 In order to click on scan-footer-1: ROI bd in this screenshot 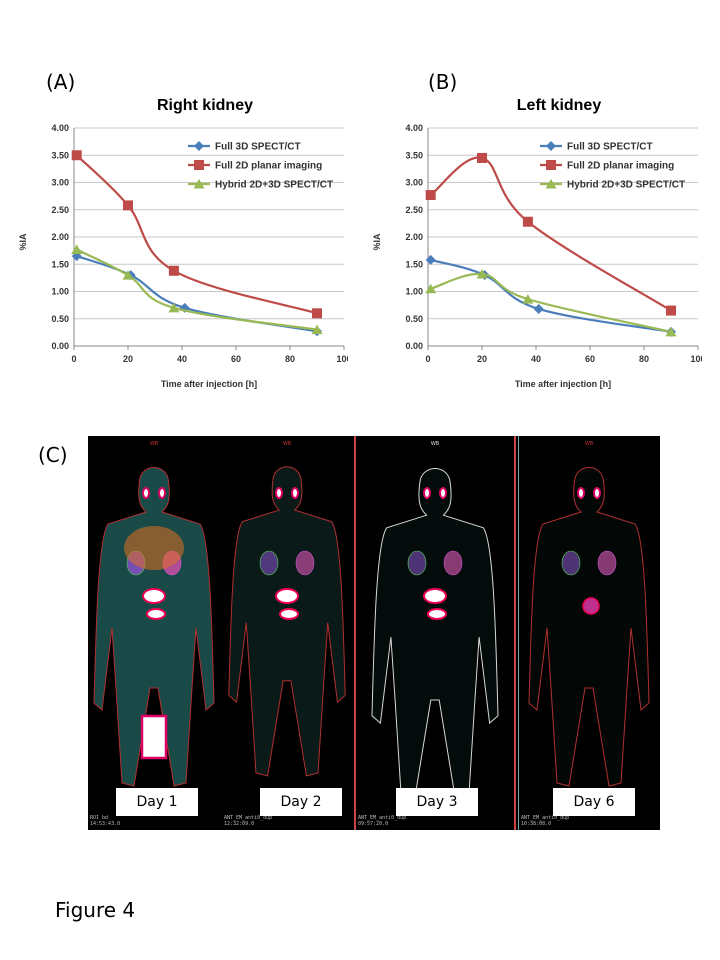, I will do `click(99, 818)`.